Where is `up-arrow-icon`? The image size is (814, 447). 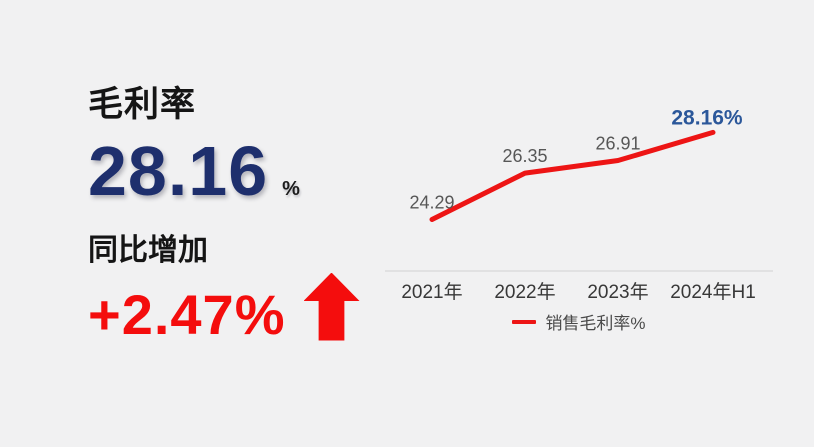 up-arrow-icon is located at coordinates (331, 306).